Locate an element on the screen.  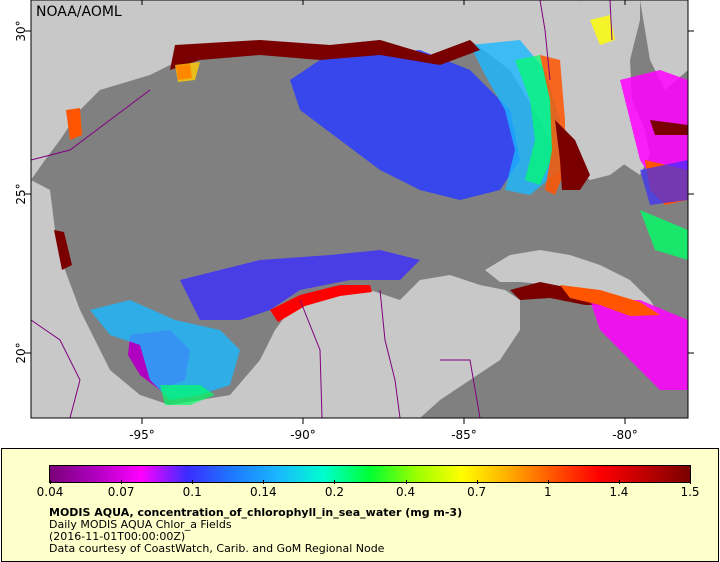
colorbar-tick-label: 0.07 is located at coordinates (121, 492).